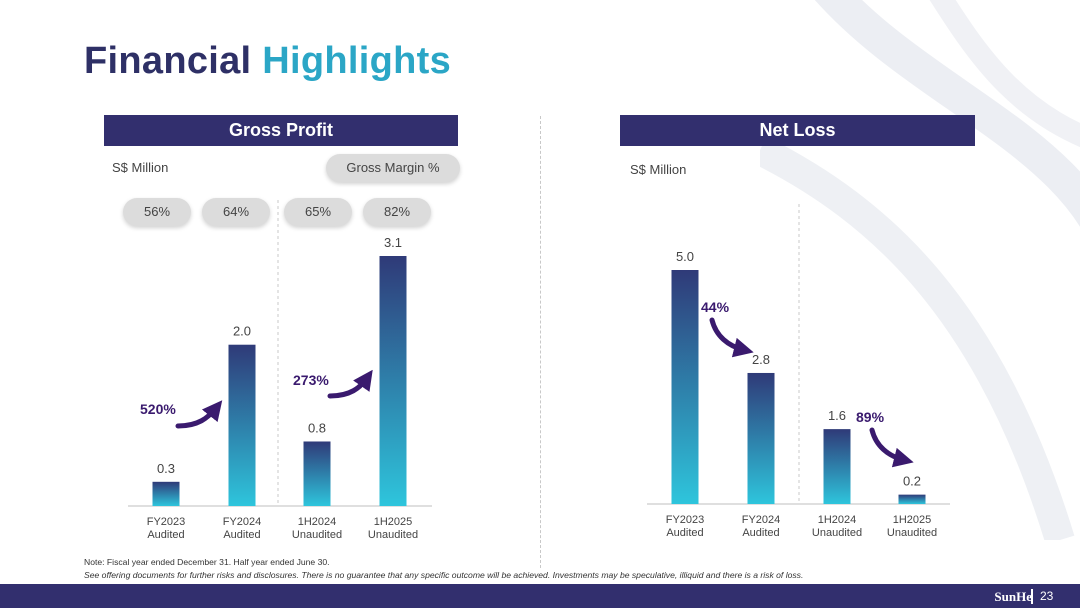 The height and width of the screenshot is (608, 1080). What do you see at coordinates (870, 417) in the screenshot?
I see `reduction-label: 89%` at bounding box center [870, 417].